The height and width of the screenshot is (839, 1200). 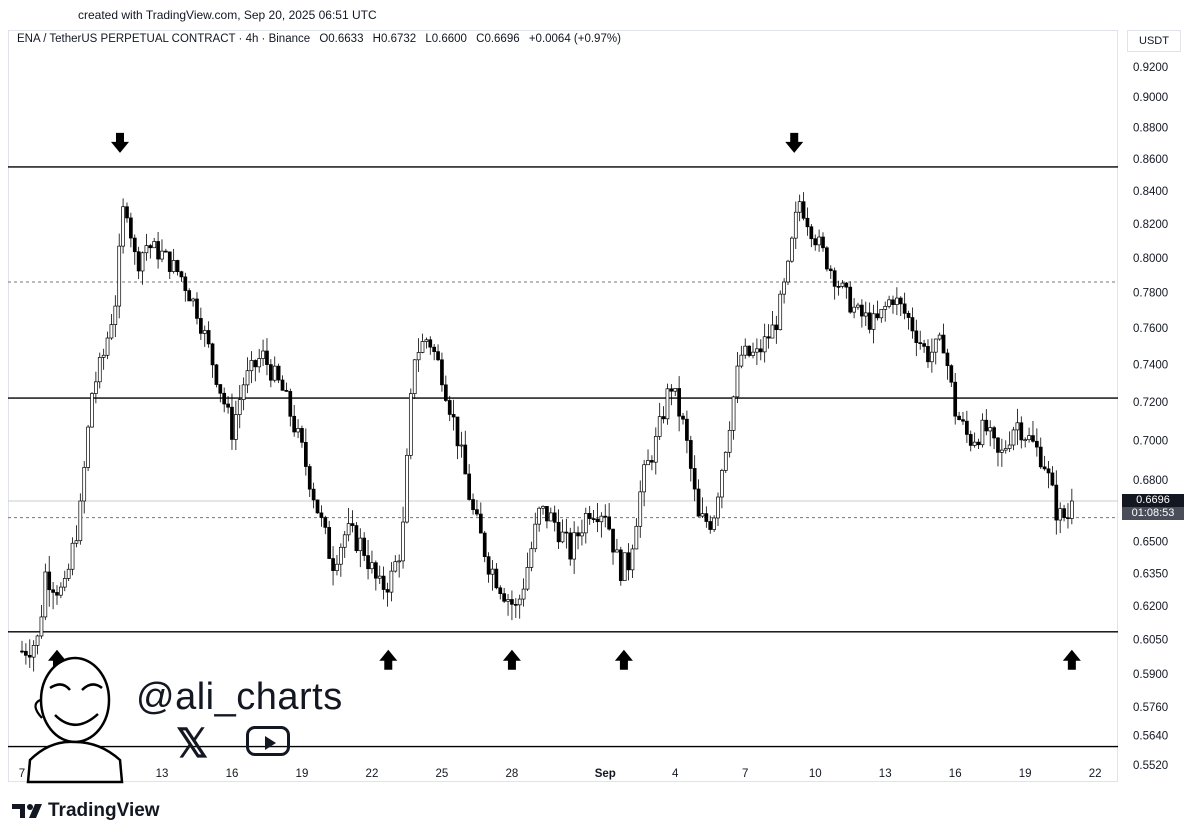 What do you see at coordinates (1154, 41) in the screenshot?
I see `currency-button: USDT` at bounding box center [1154, 41].